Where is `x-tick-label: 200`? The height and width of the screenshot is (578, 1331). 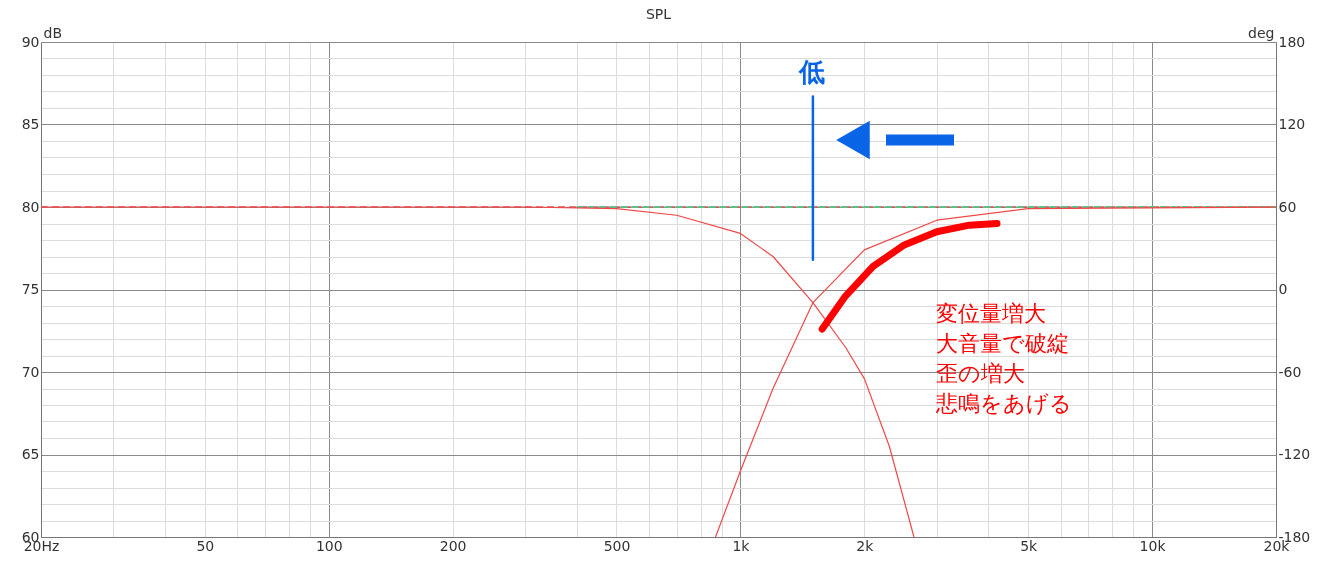
x-tick-label: 200 is located at coordinates (453, 545).